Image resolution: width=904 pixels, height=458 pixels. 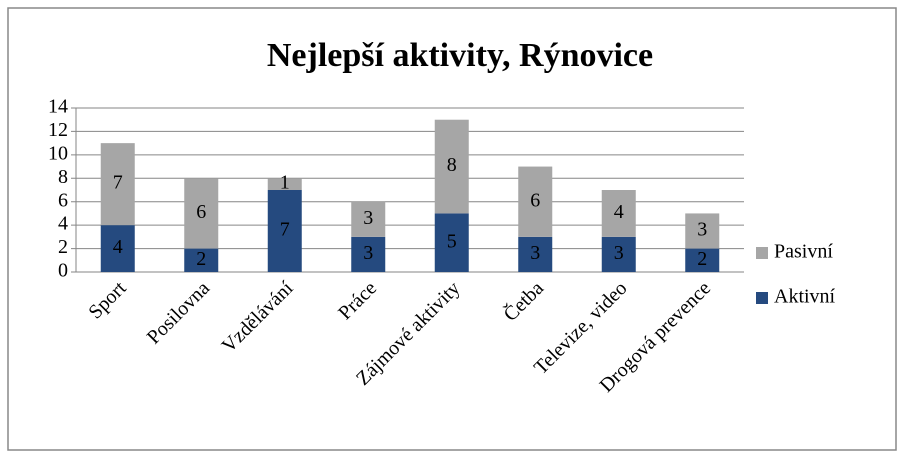 What do you see at coordinates (63, 224) in the screenshot?
I see `y-tick-label: 4` at bounding box center [63, 224].